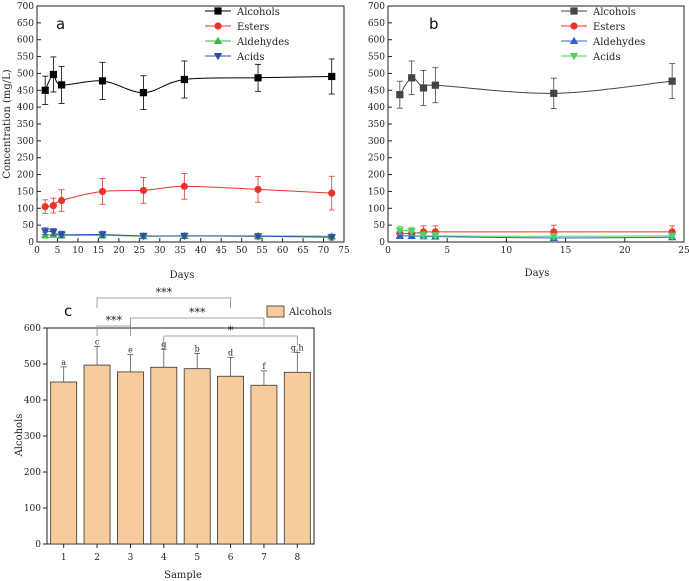 Image resolution: width=689 pixels, height=581 pixels. Describe the element at coordinates (434, 24) in the screenshot. I see `panel-label-b: b` at that location.